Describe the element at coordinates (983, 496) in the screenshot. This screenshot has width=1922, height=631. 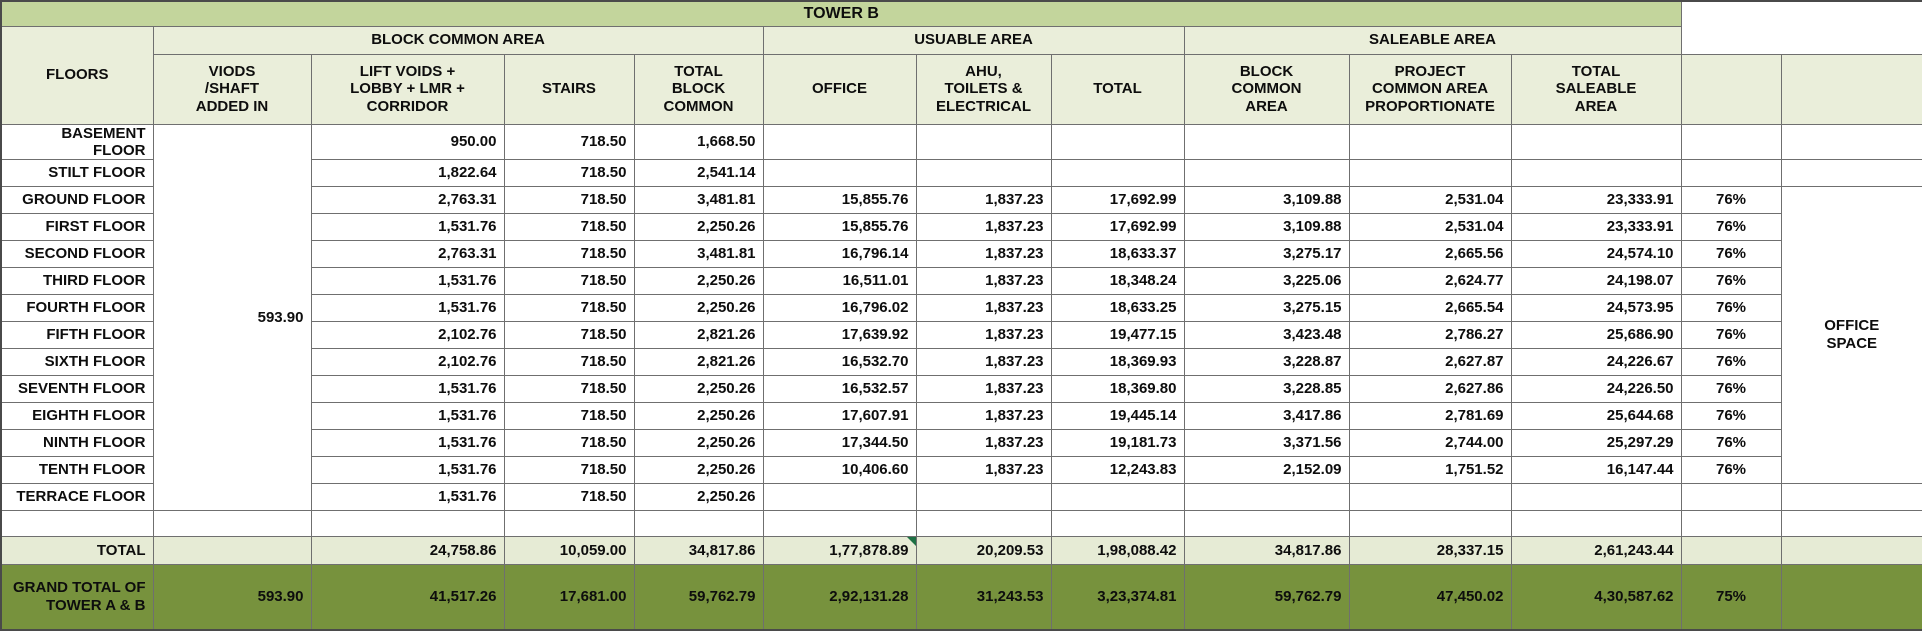
I see `ahu-toilets-electrical-cell` at that location.